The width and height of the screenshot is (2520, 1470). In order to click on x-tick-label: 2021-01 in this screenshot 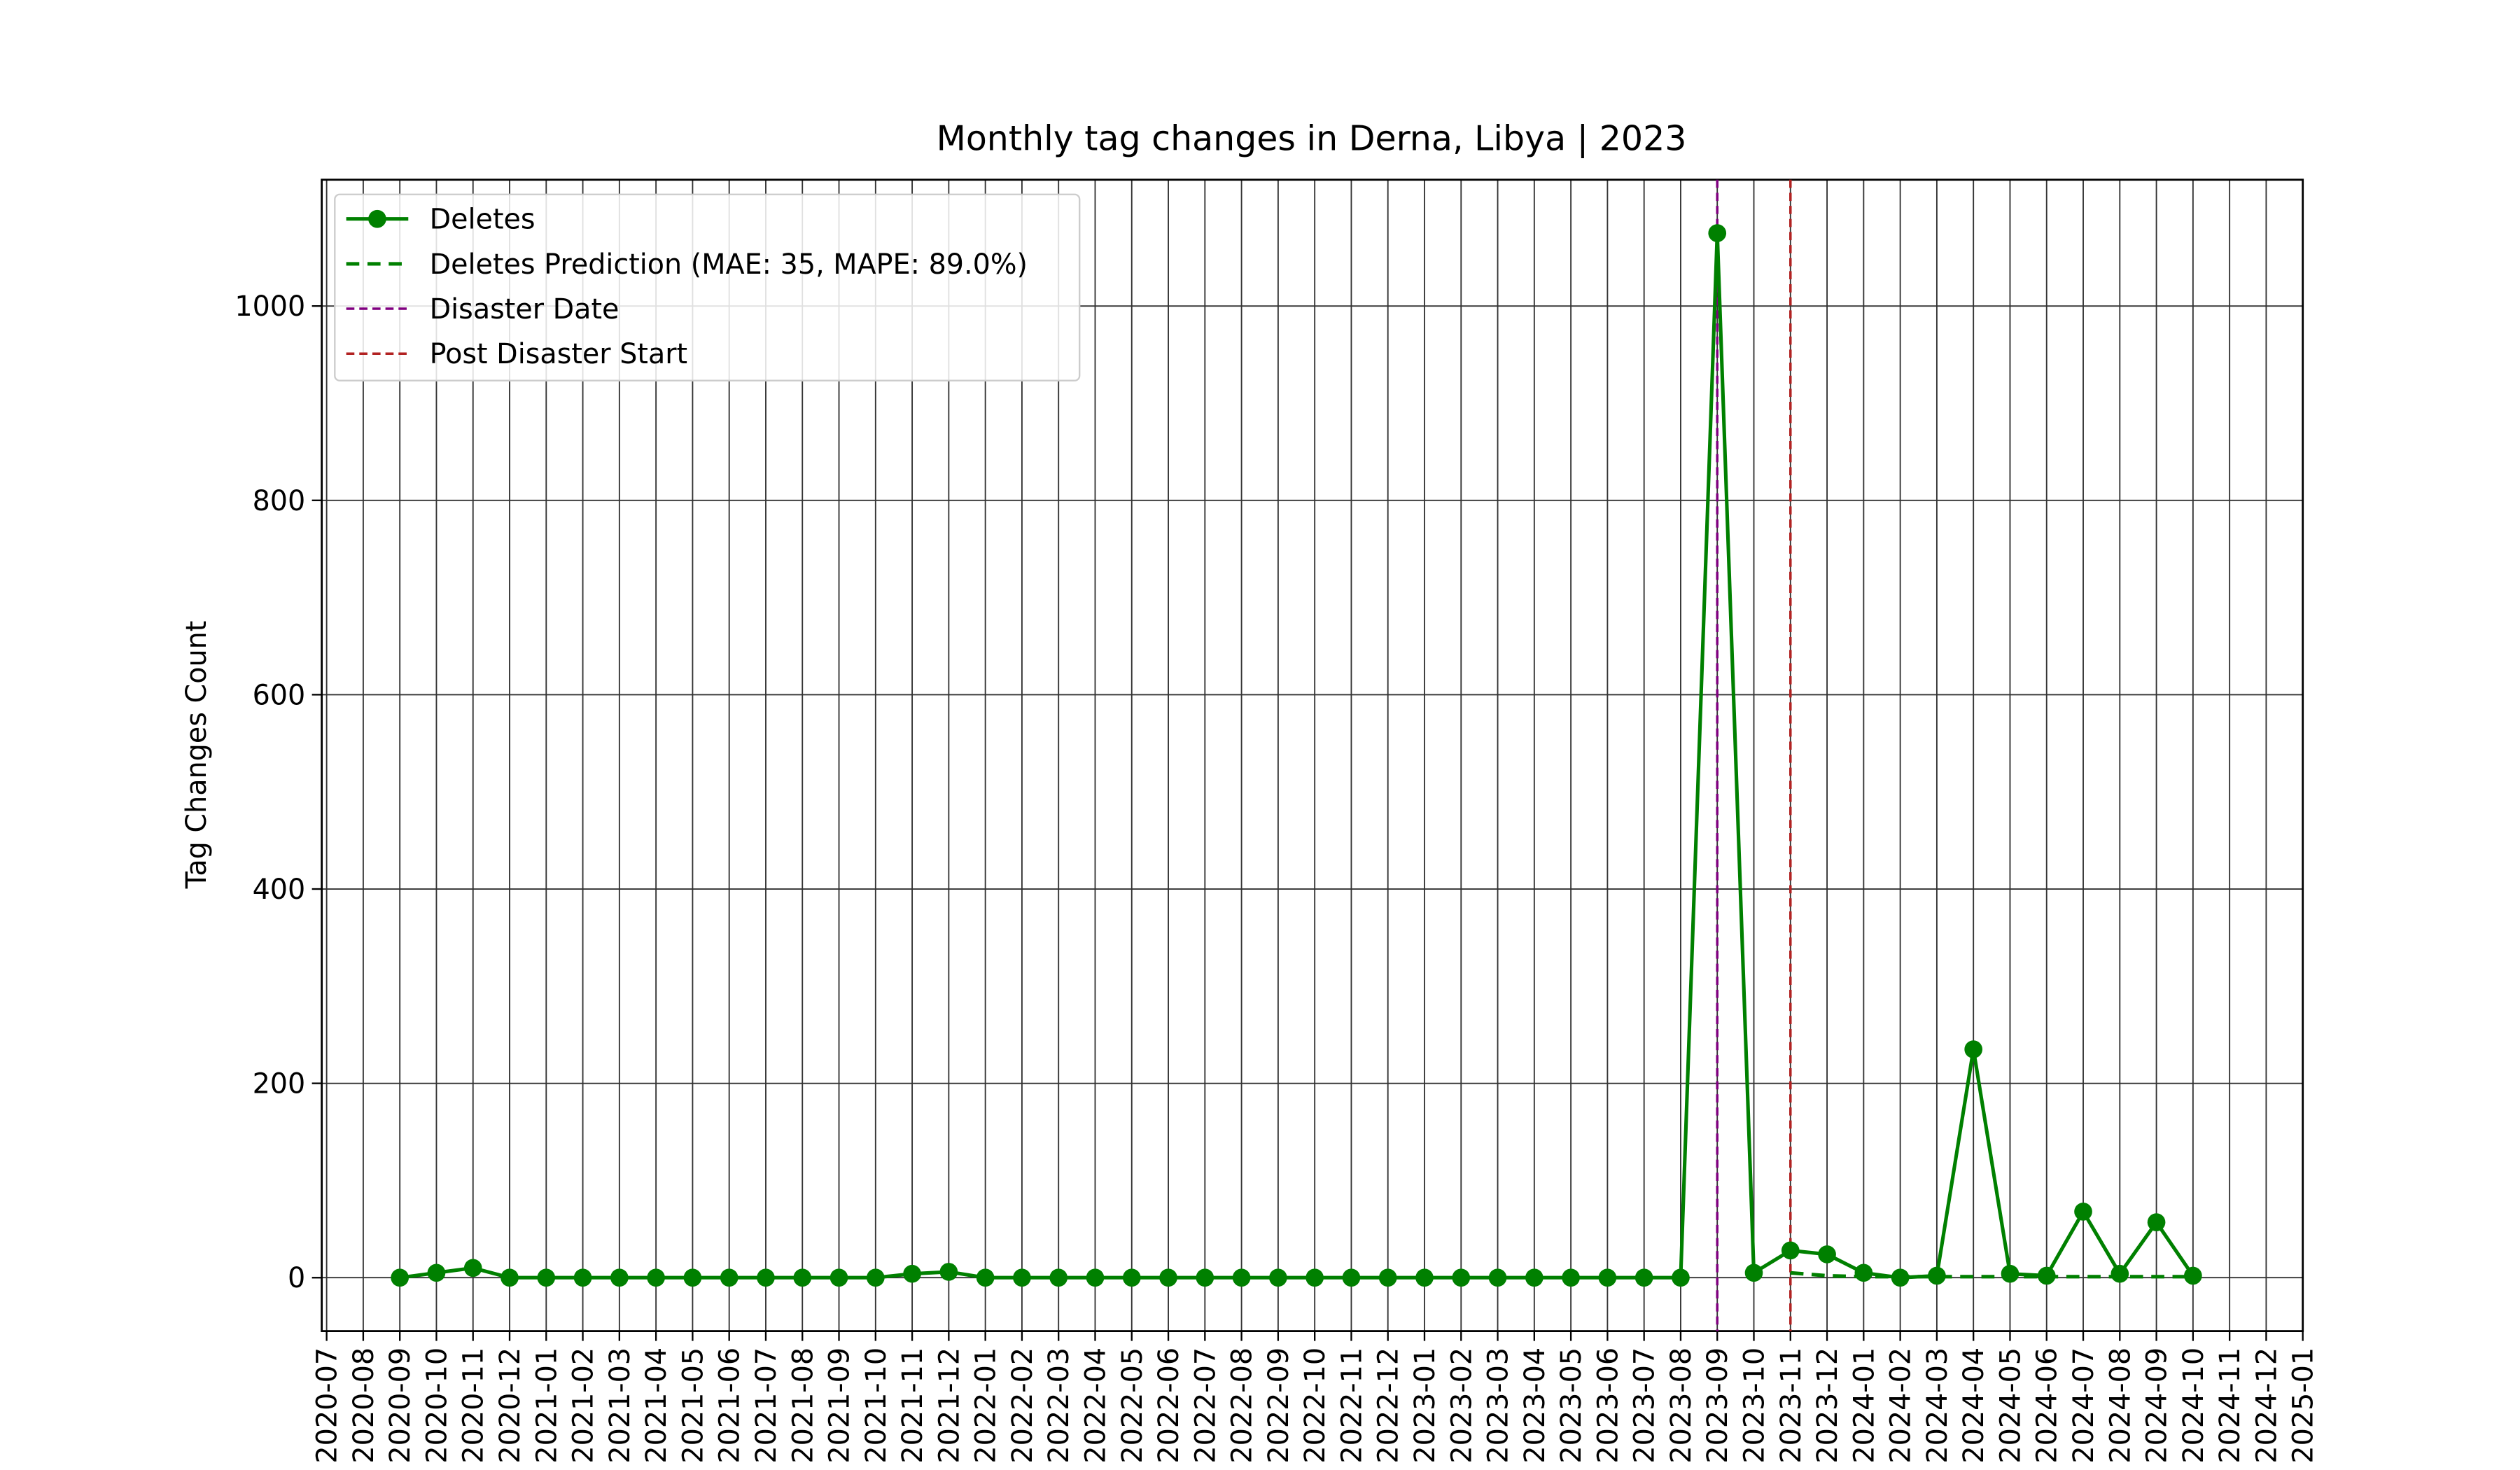, I will do `click(547, 1406)`.